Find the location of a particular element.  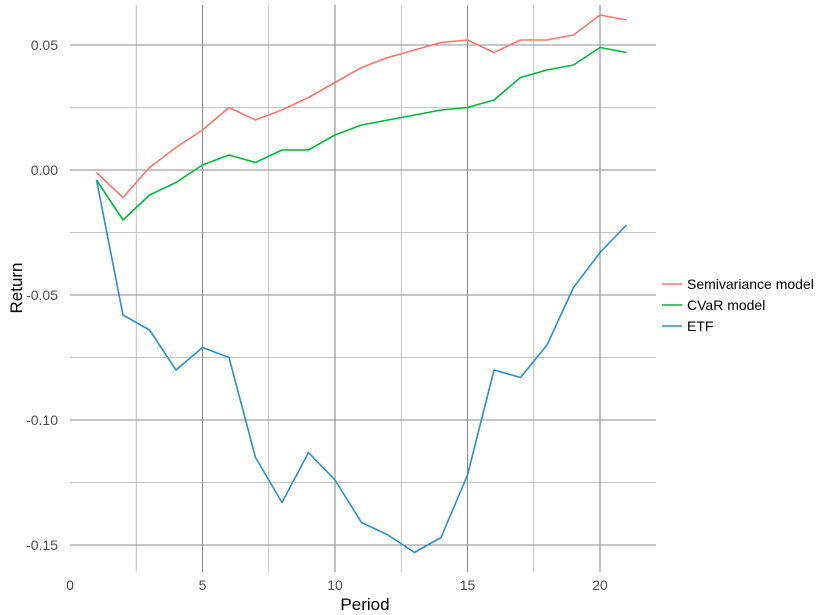

x-tick-label: 15 is located at coordinates (468, 585).